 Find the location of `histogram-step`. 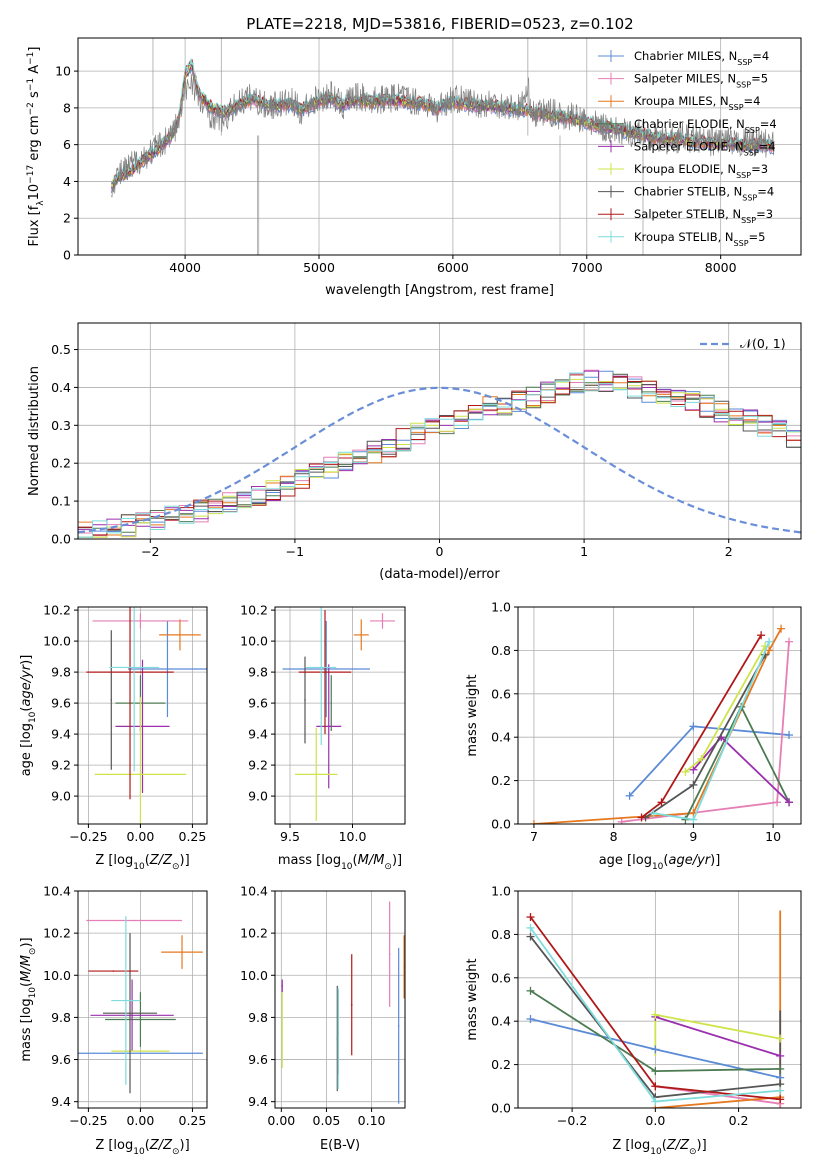

histogram-step is located at coordinates (439, 455).